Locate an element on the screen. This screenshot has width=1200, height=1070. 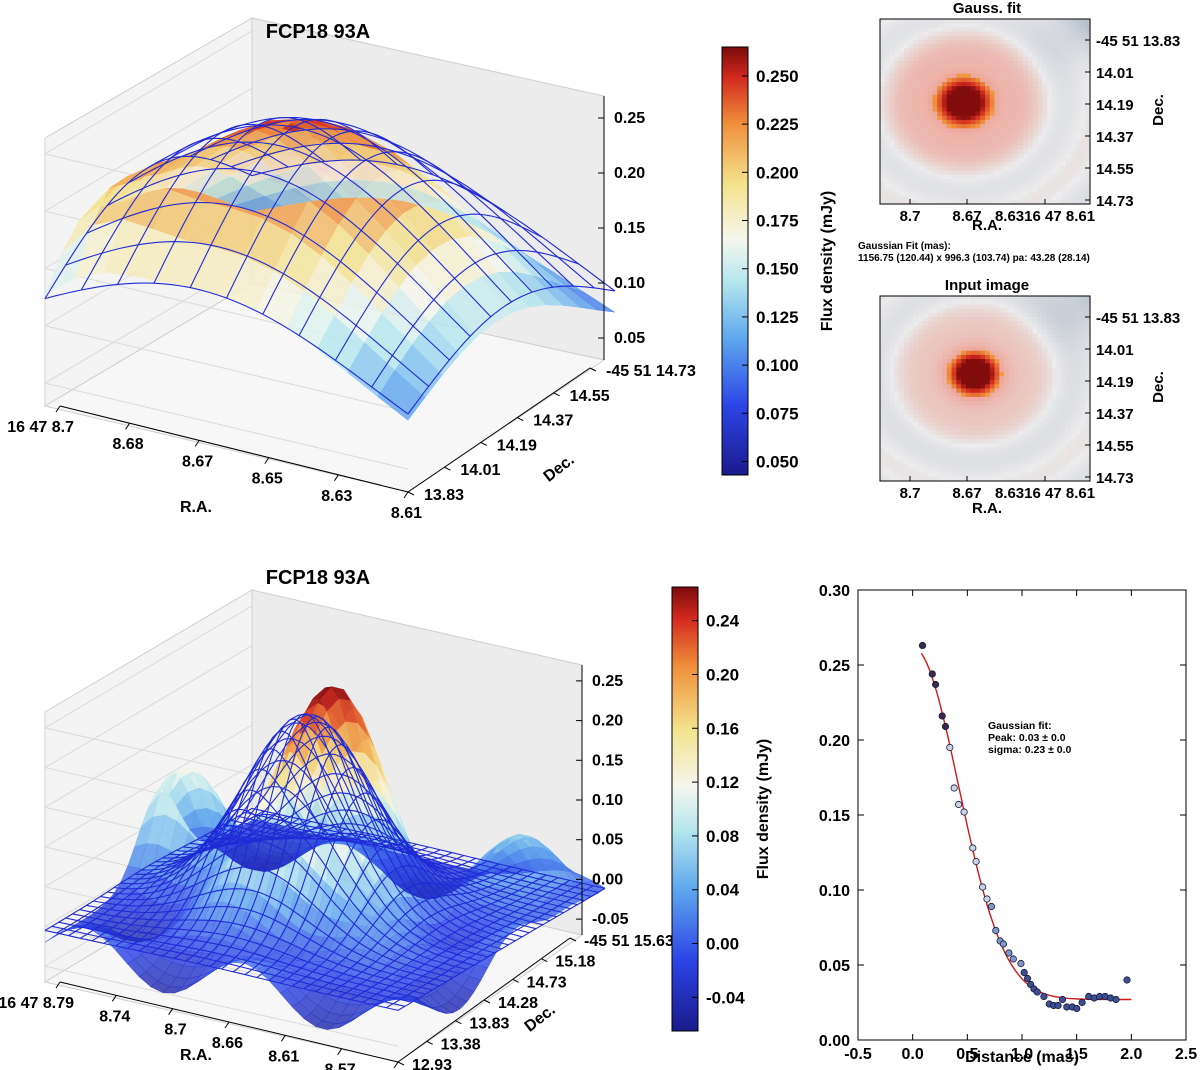
colorbar-tick-label: 0.250 is located at coordinates (777, 76).